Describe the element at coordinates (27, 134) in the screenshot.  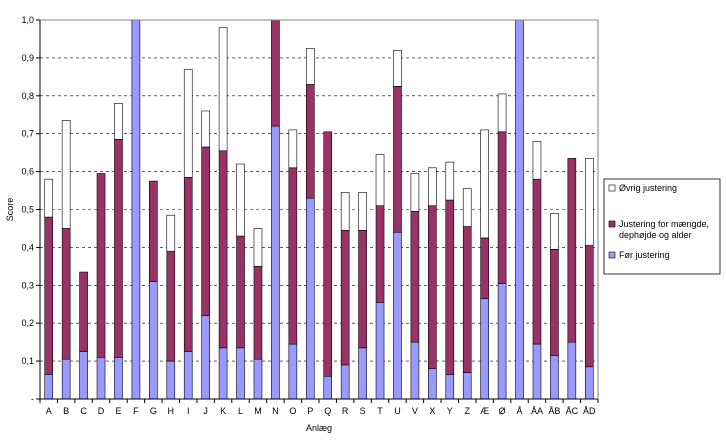
I see `y-tick-label: 0,7` at that location.